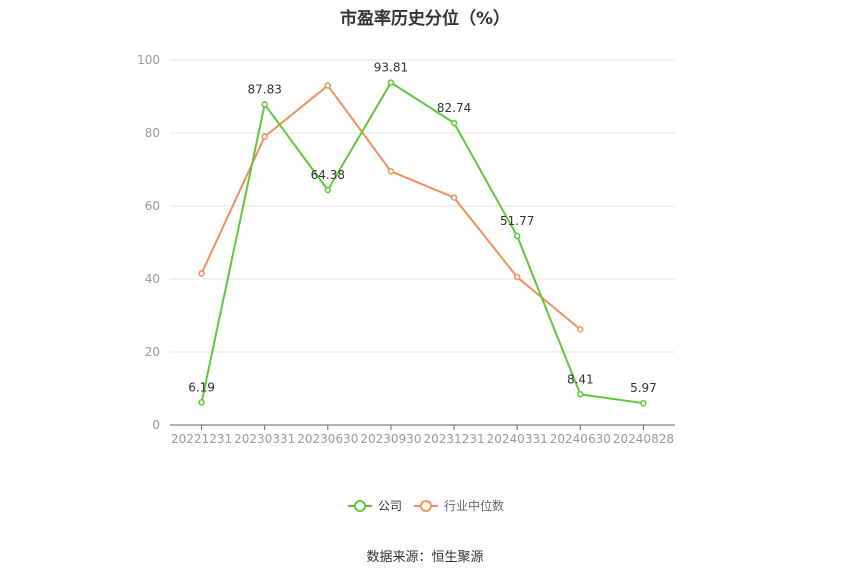  Describe the element at coordinates (580, 439) in the screenshot. I see `x-tick-label: 20240630` at that location.